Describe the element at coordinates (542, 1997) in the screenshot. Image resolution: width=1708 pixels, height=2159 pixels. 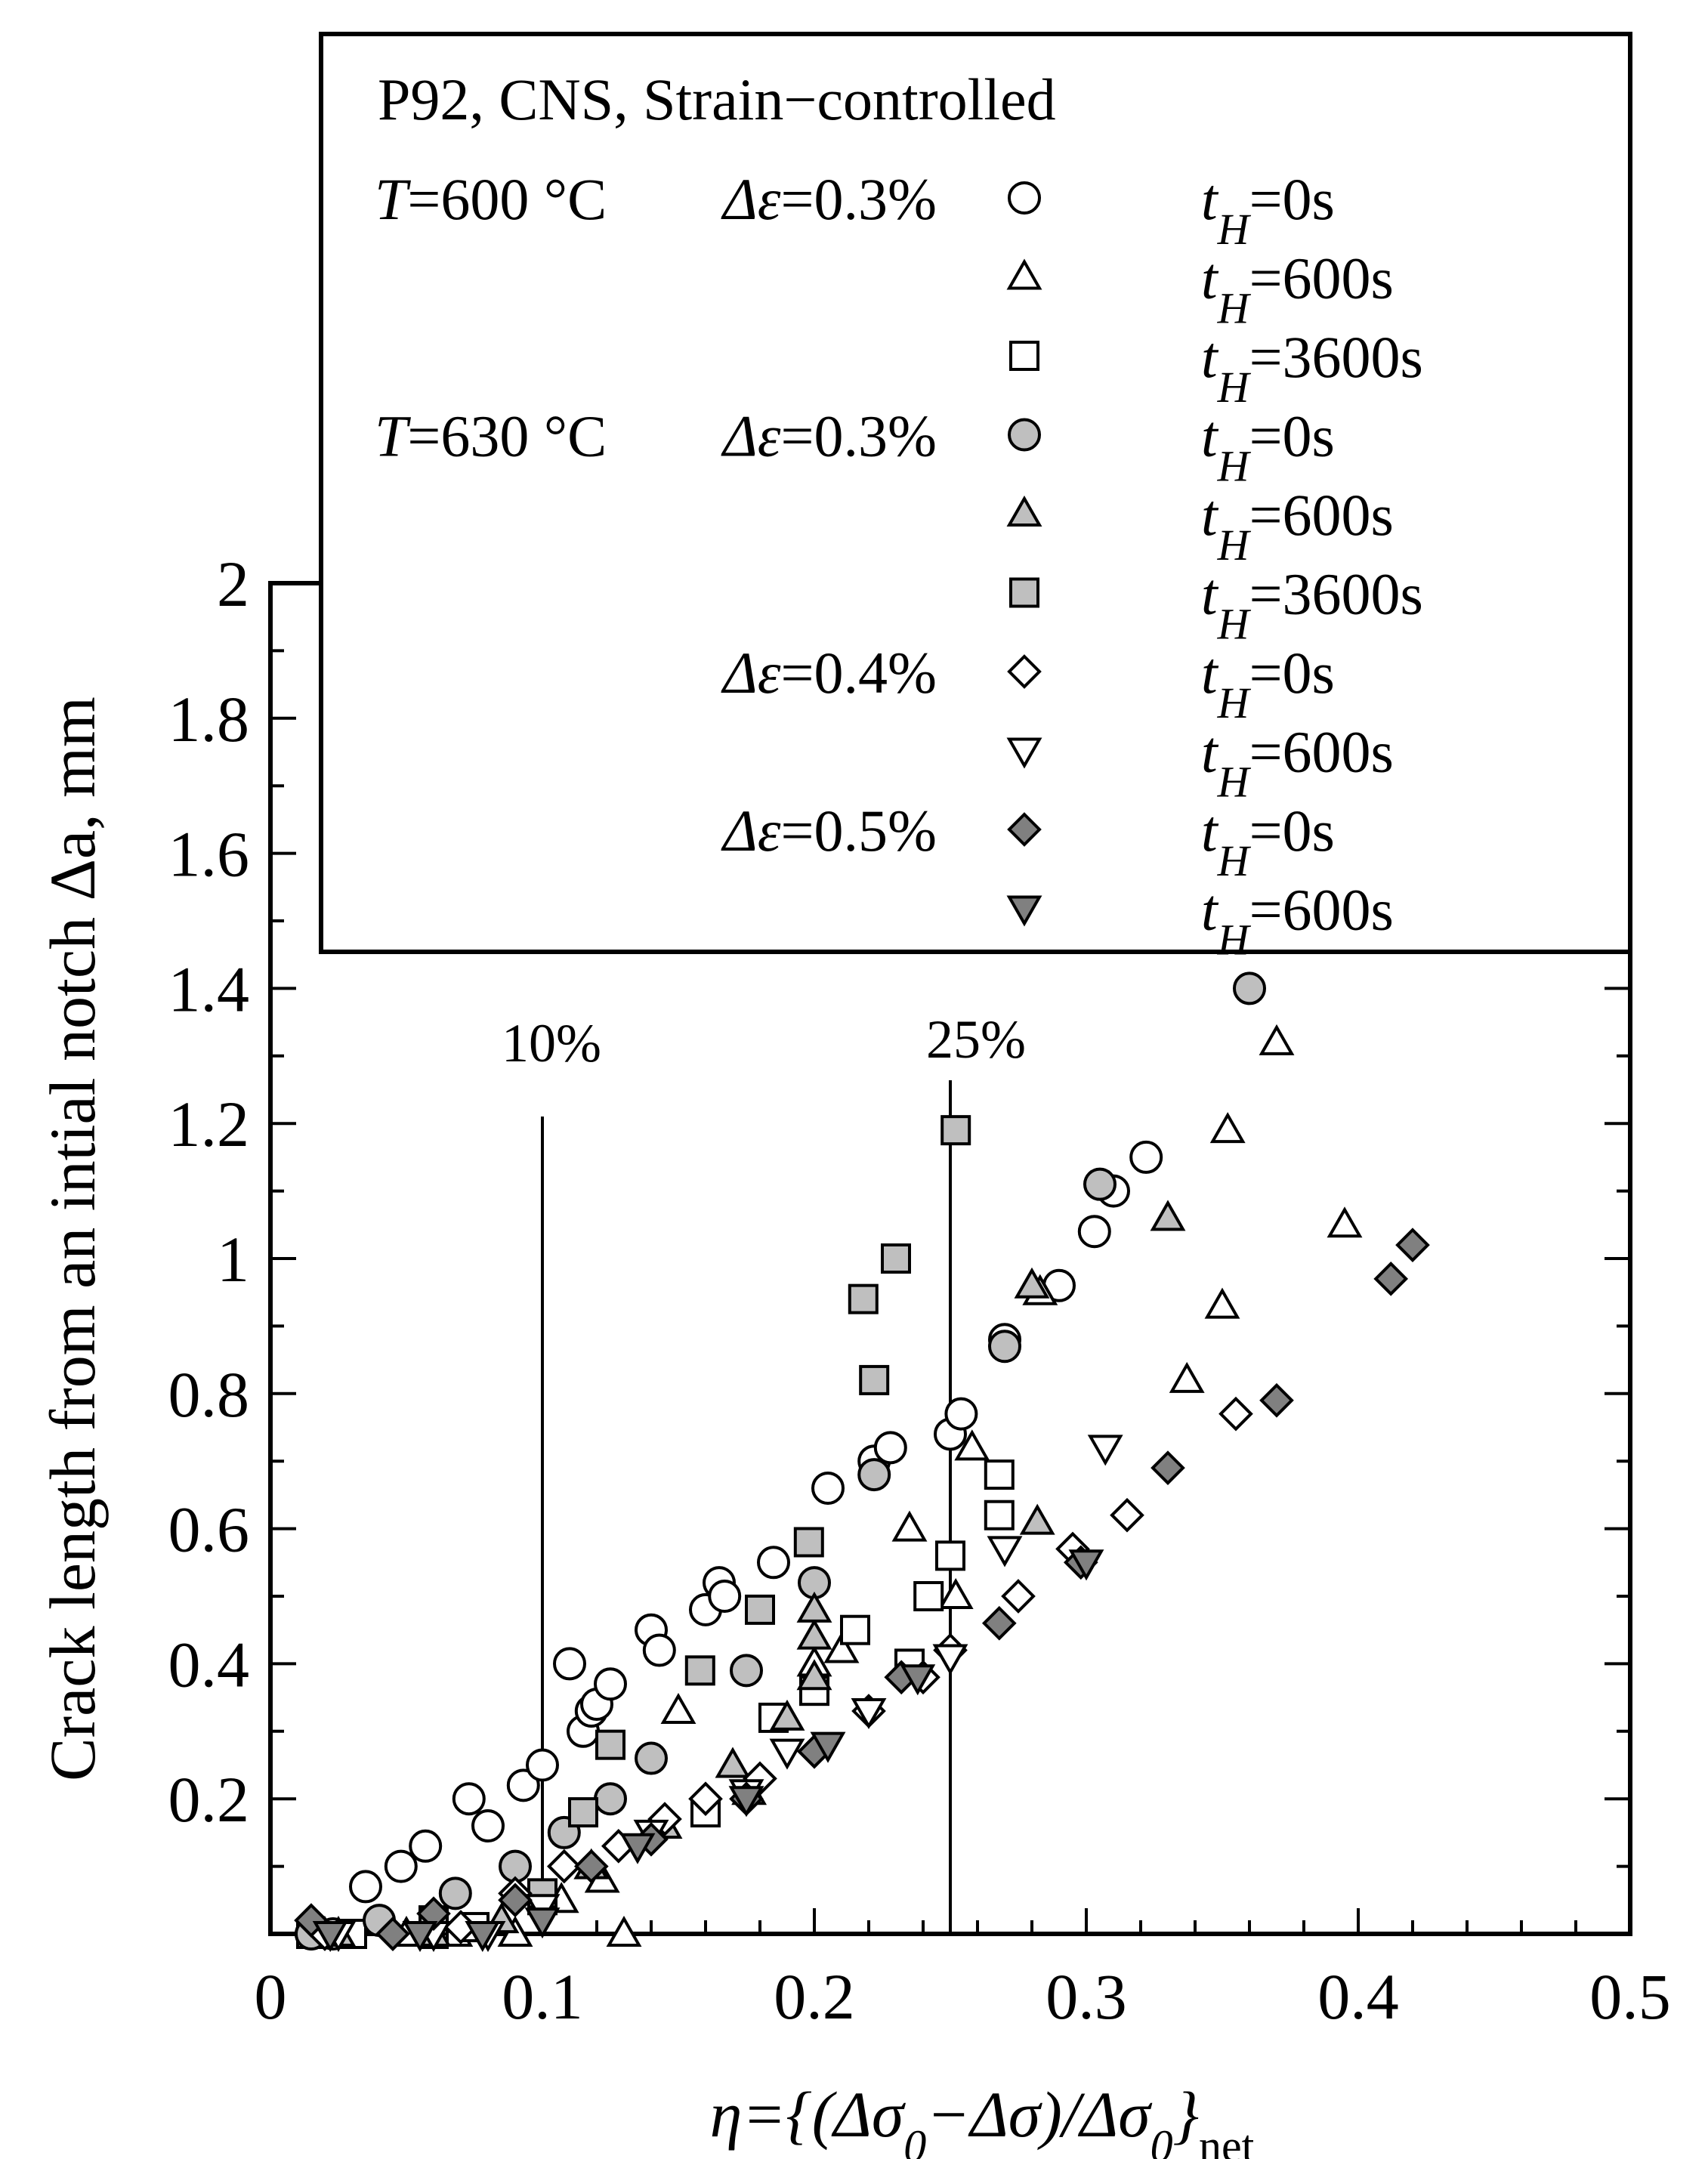
I see `x-tick-label: 0.1` at that location.